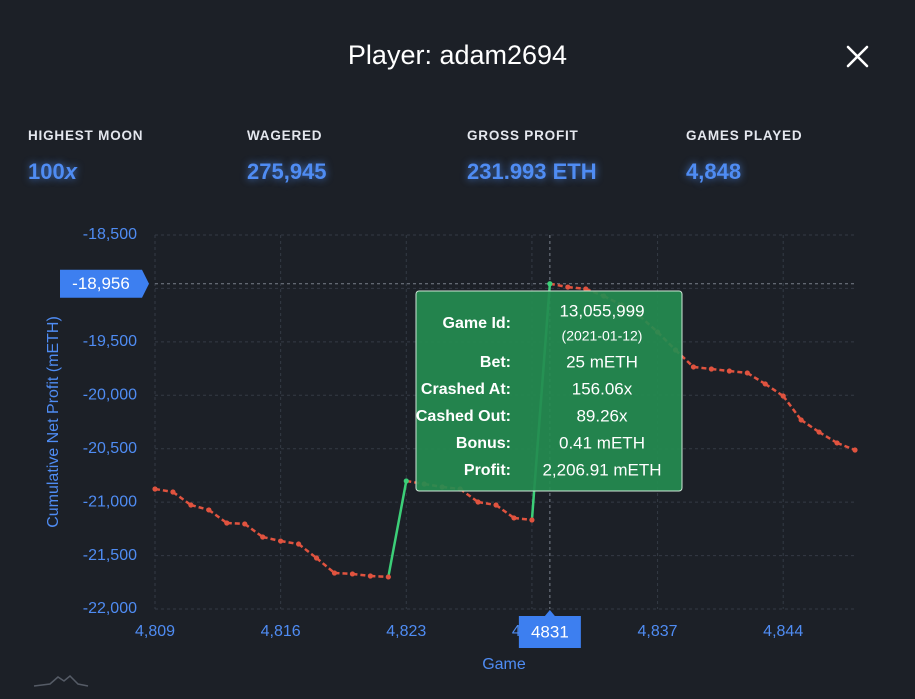  Describe the element at coordinates (155, 631) in the screenshot. I see `x-tick-label: 4,809` at that location.